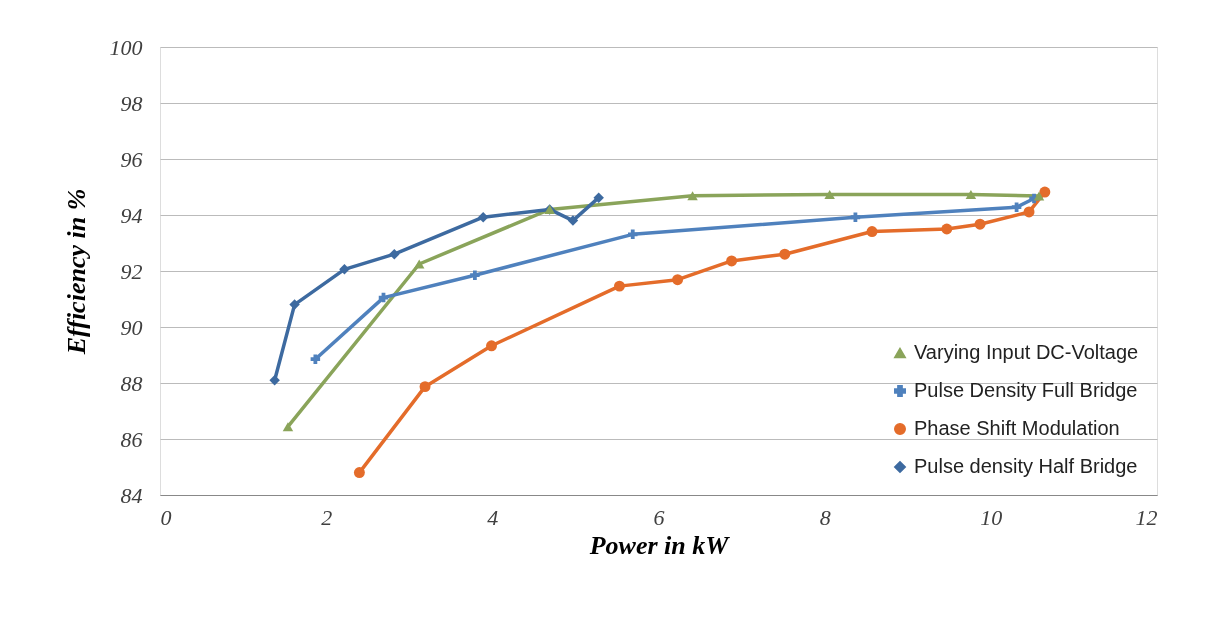 Image resolution: width=1212 pixels, height=626 pixels. Describe the element at coordinates (131, 495) in the screenshot. I see `y-tick-label: 84` at that location.